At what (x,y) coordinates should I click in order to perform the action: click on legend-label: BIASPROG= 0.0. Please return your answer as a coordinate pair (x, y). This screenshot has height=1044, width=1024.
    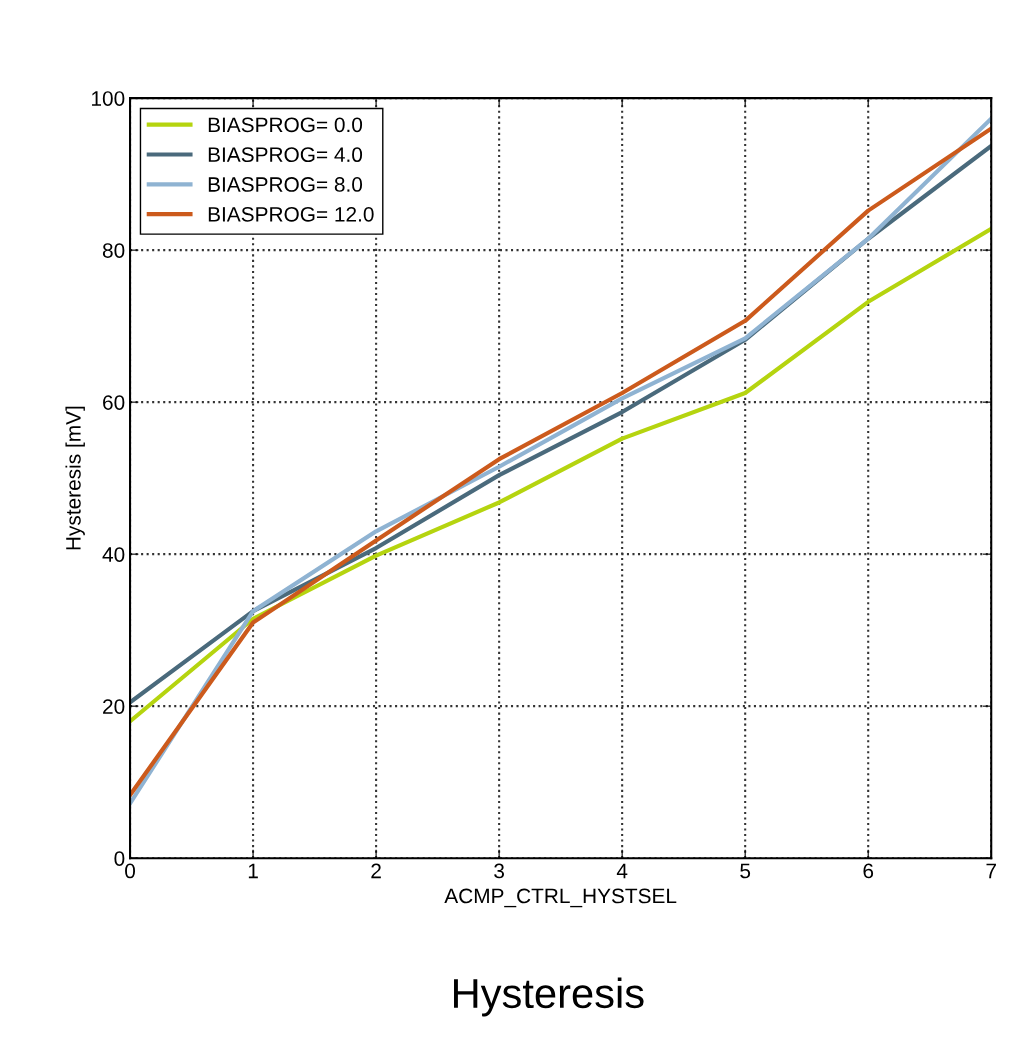
    Looking at the image, I should click on (285, 125).